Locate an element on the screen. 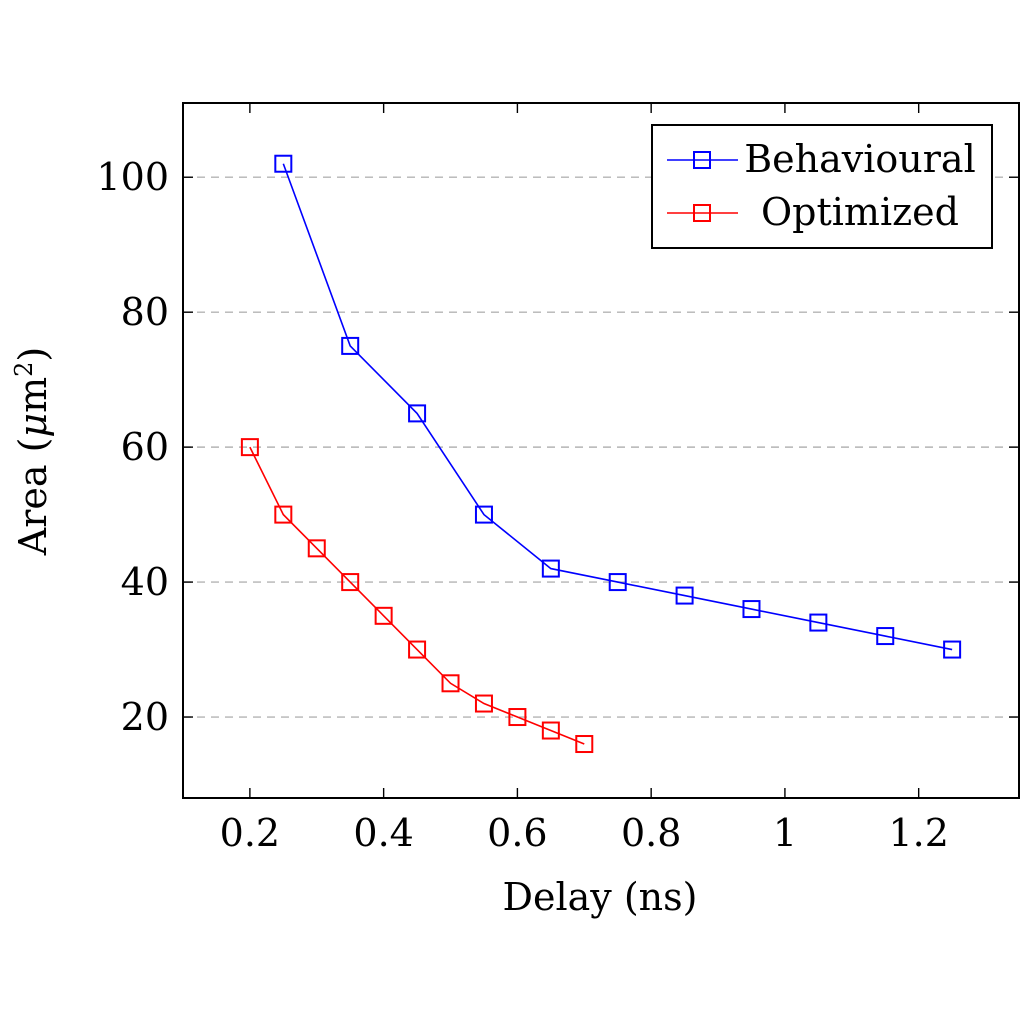 The height and width of the screenshot is (1024, 1024). legend-marker-optimized is located at coordinates (702, 213).